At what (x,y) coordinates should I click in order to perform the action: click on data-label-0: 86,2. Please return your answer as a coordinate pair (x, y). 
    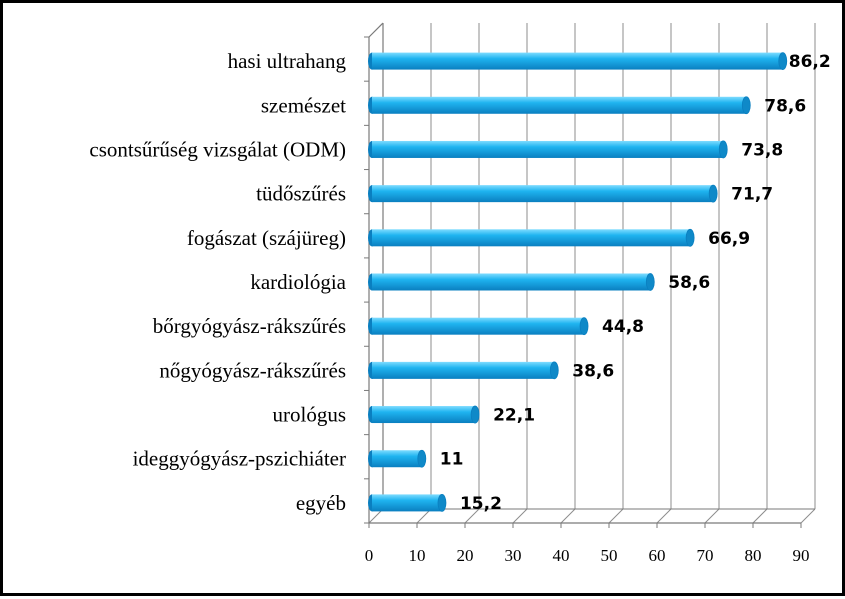
    Looking at the image, I should click on (810, 62).